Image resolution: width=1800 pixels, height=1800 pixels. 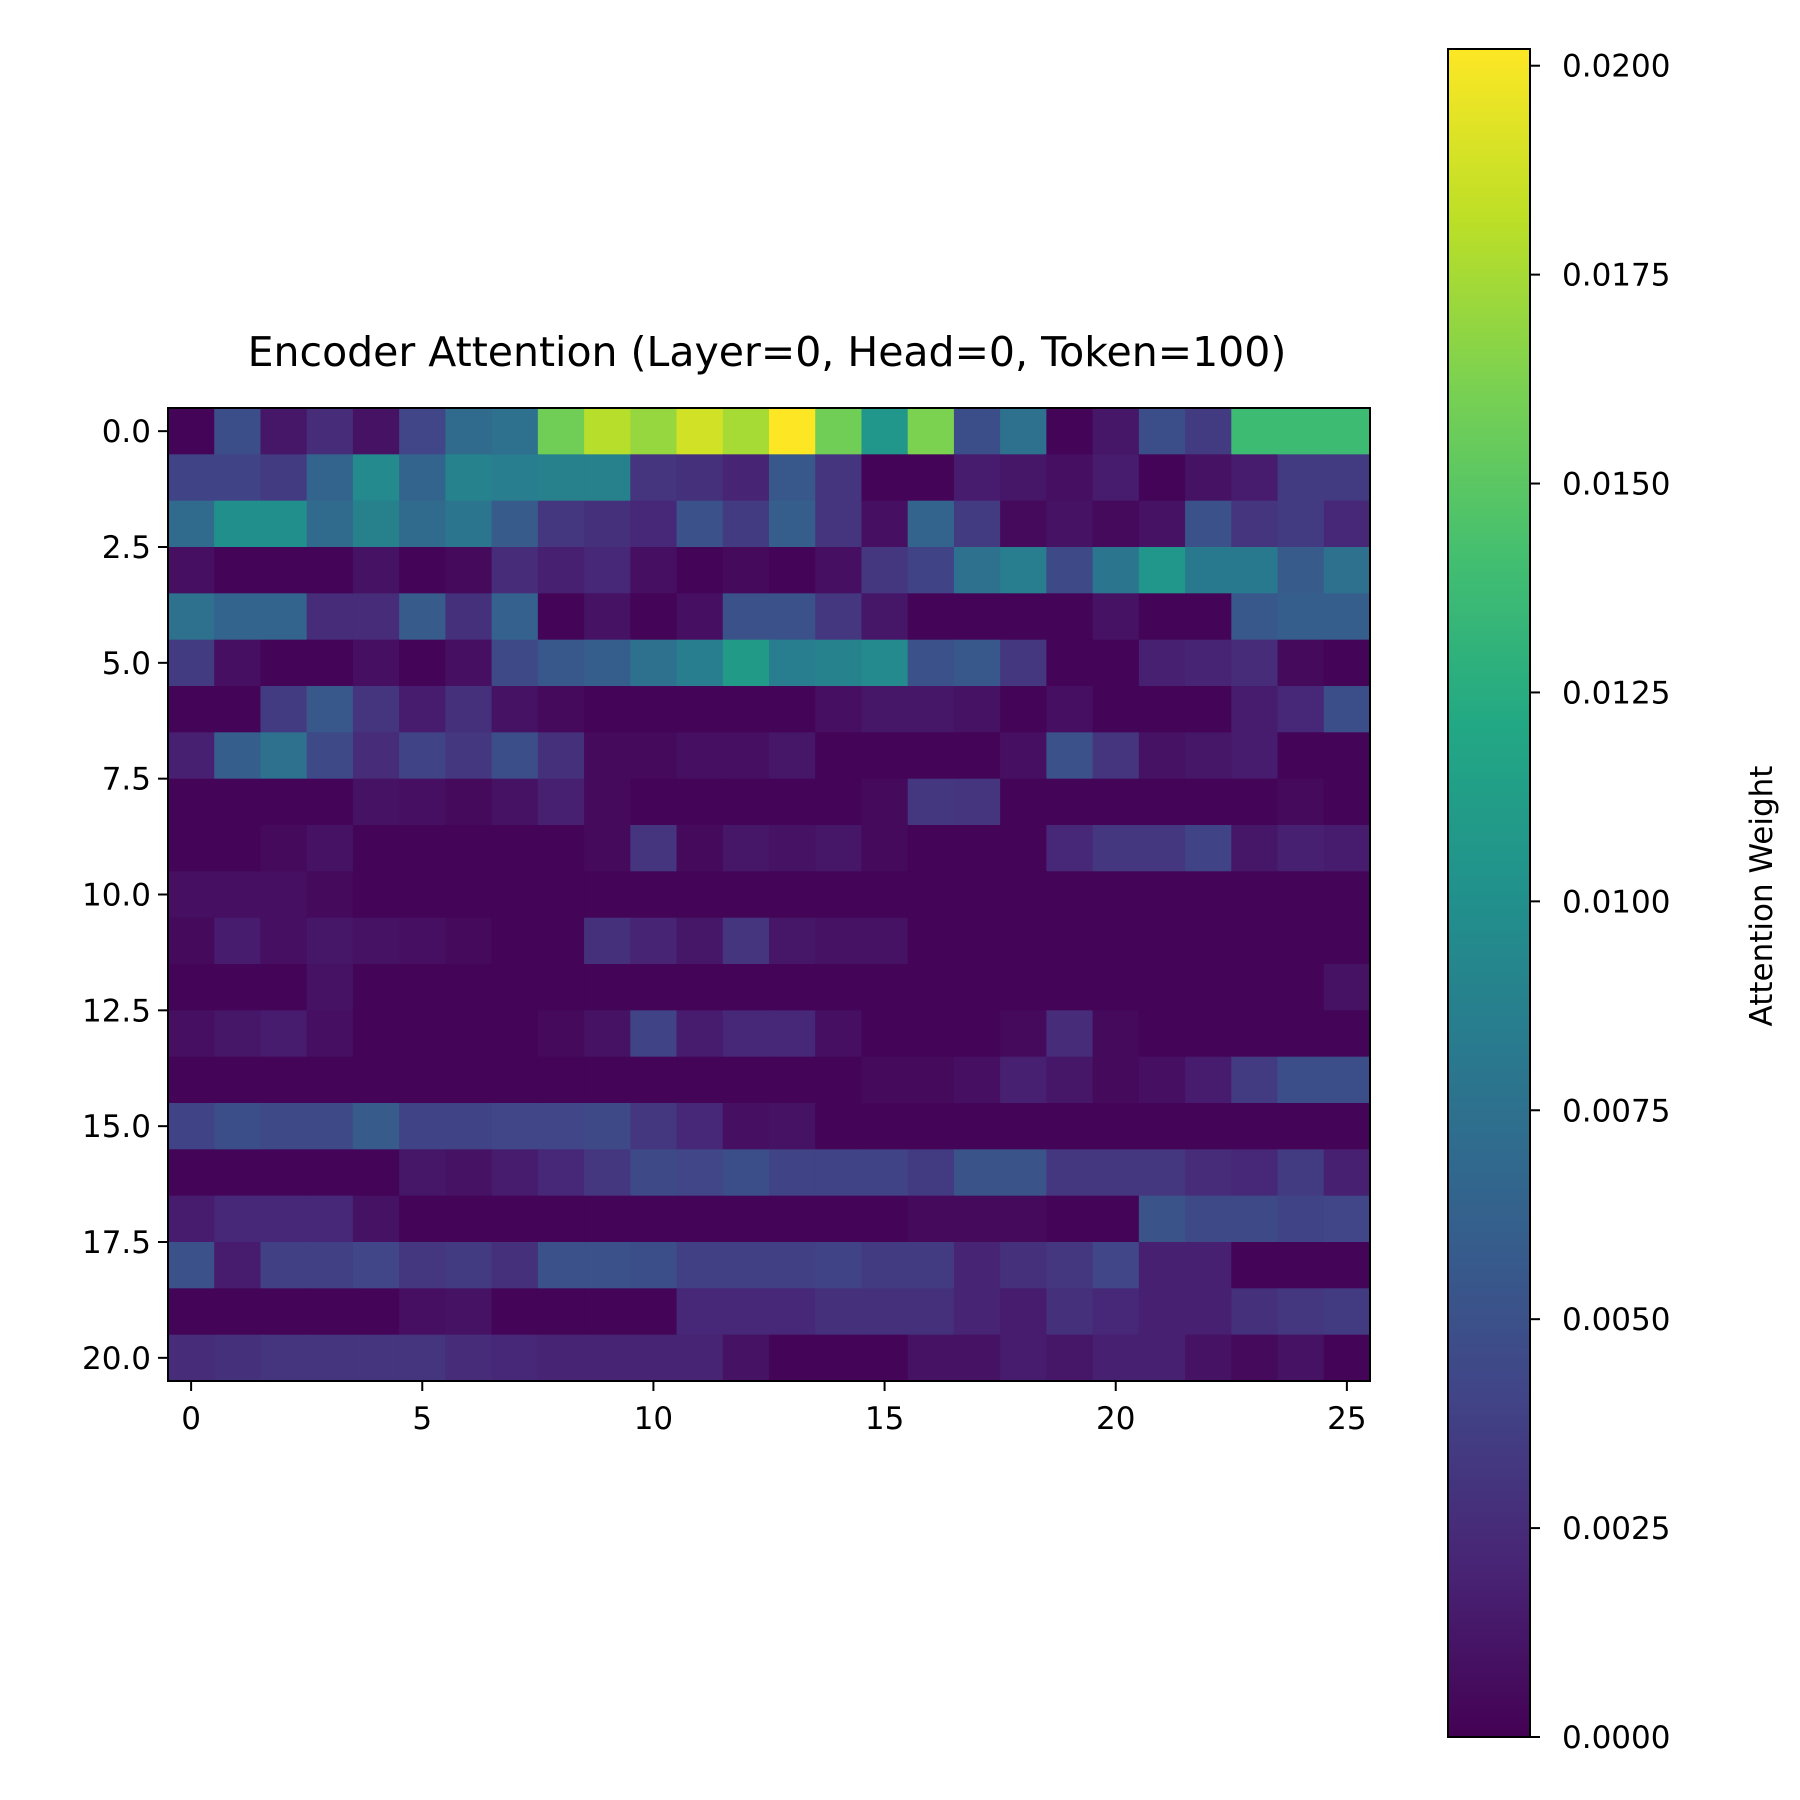 I want to click on y-tick-label: 20.0, so click(x=116, y=1359).